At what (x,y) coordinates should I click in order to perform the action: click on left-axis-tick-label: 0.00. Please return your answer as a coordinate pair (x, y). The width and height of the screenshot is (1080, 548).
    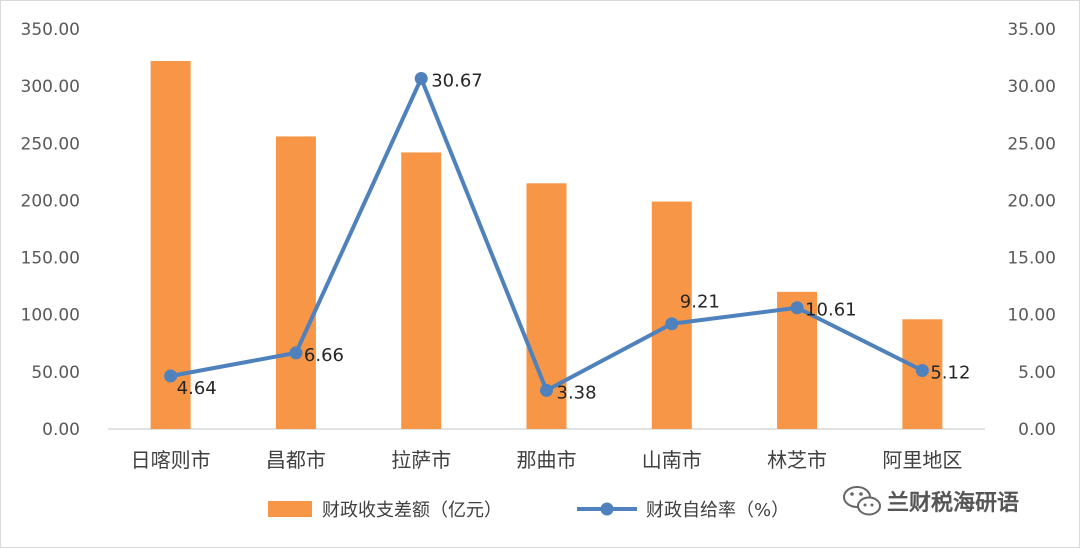
    Looking at the image, I should click on (61, 430).